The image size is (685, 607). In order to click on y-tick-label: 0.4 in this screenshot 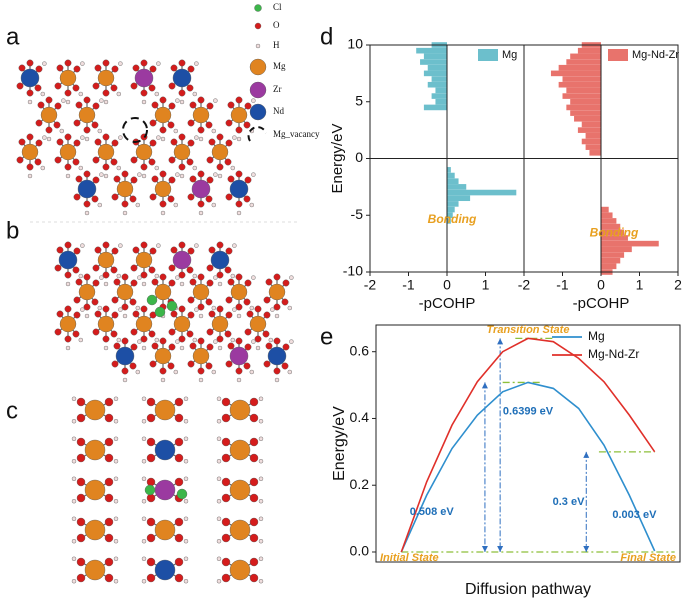, I will do `click(360, 417)`.